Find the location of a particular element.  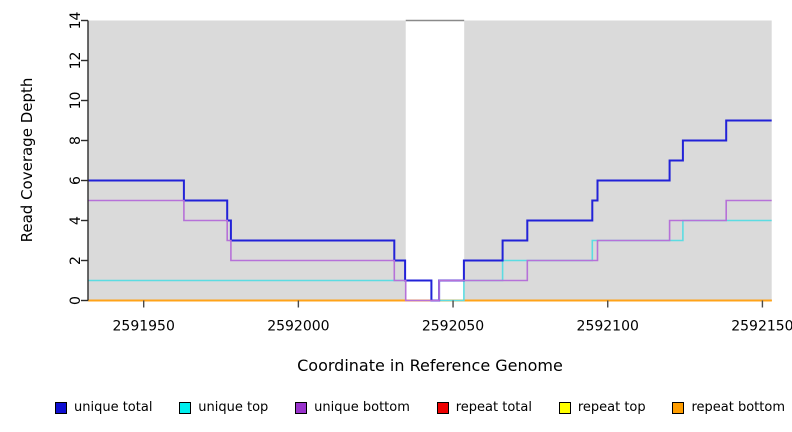

x-tick-label: 2592000 is located at coordinates (298, 327).